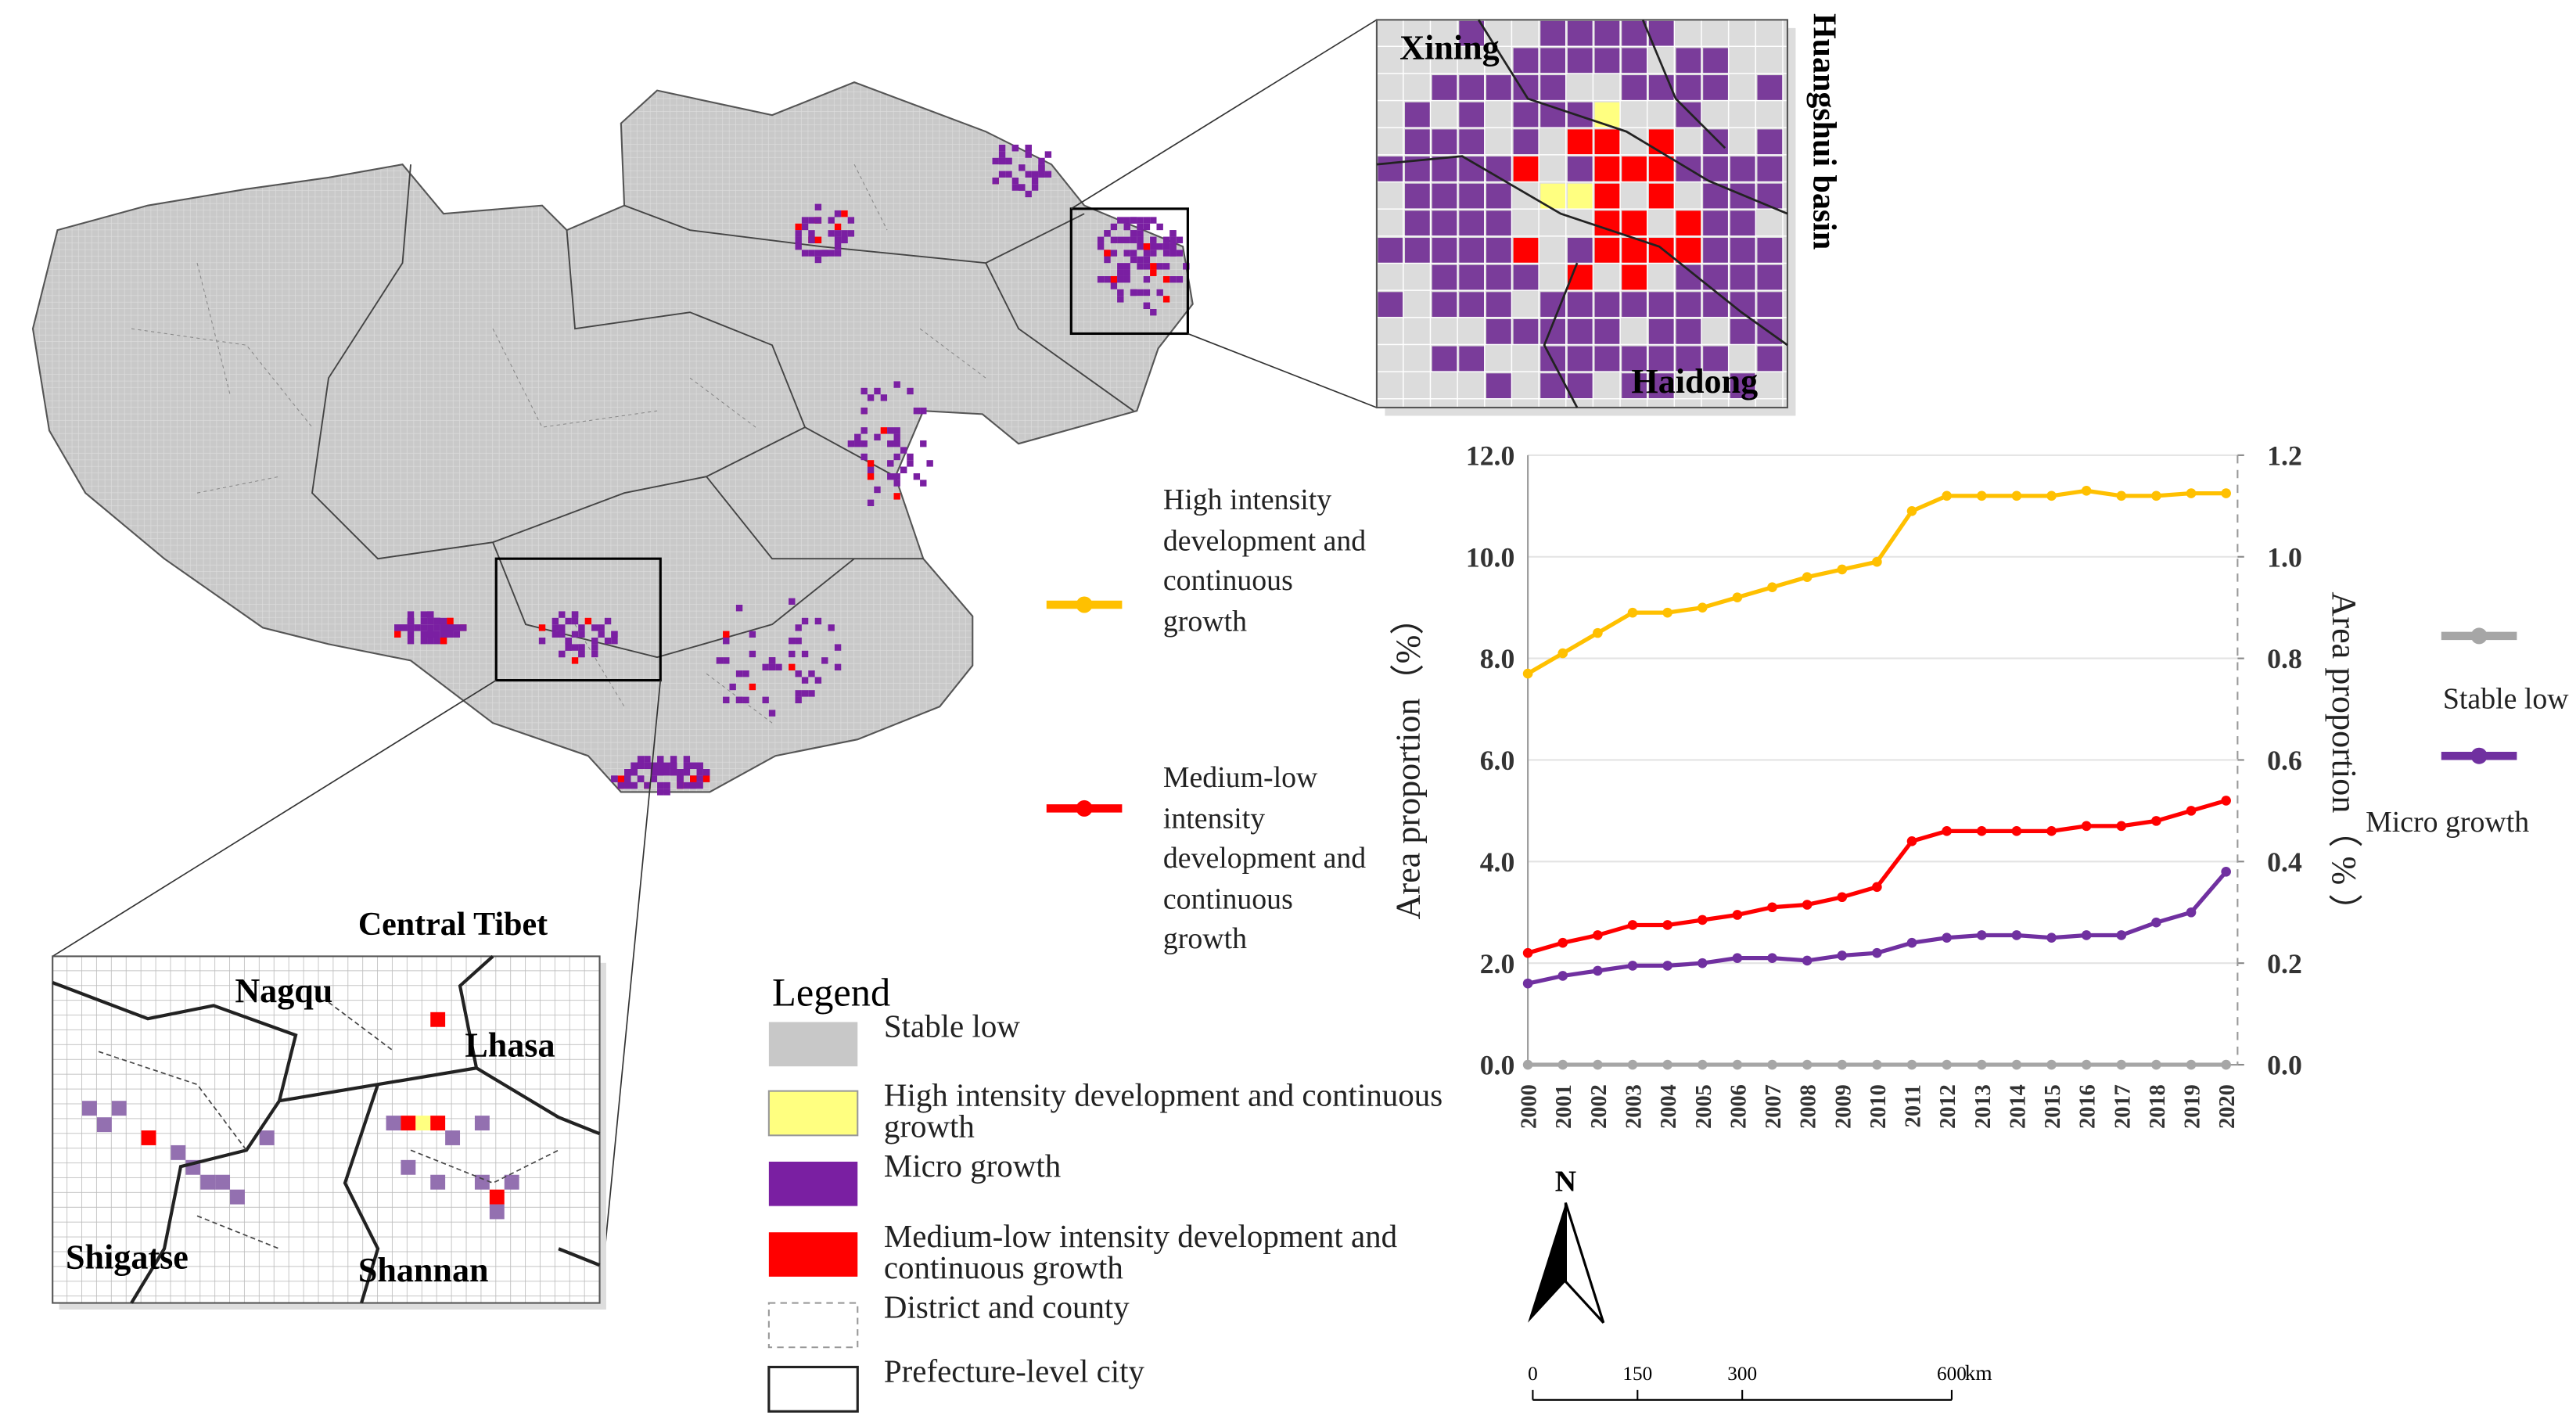 The image size is (2576, 1423). I want to click on legend-label: Prefecture-level city, so click(1014, 1373).